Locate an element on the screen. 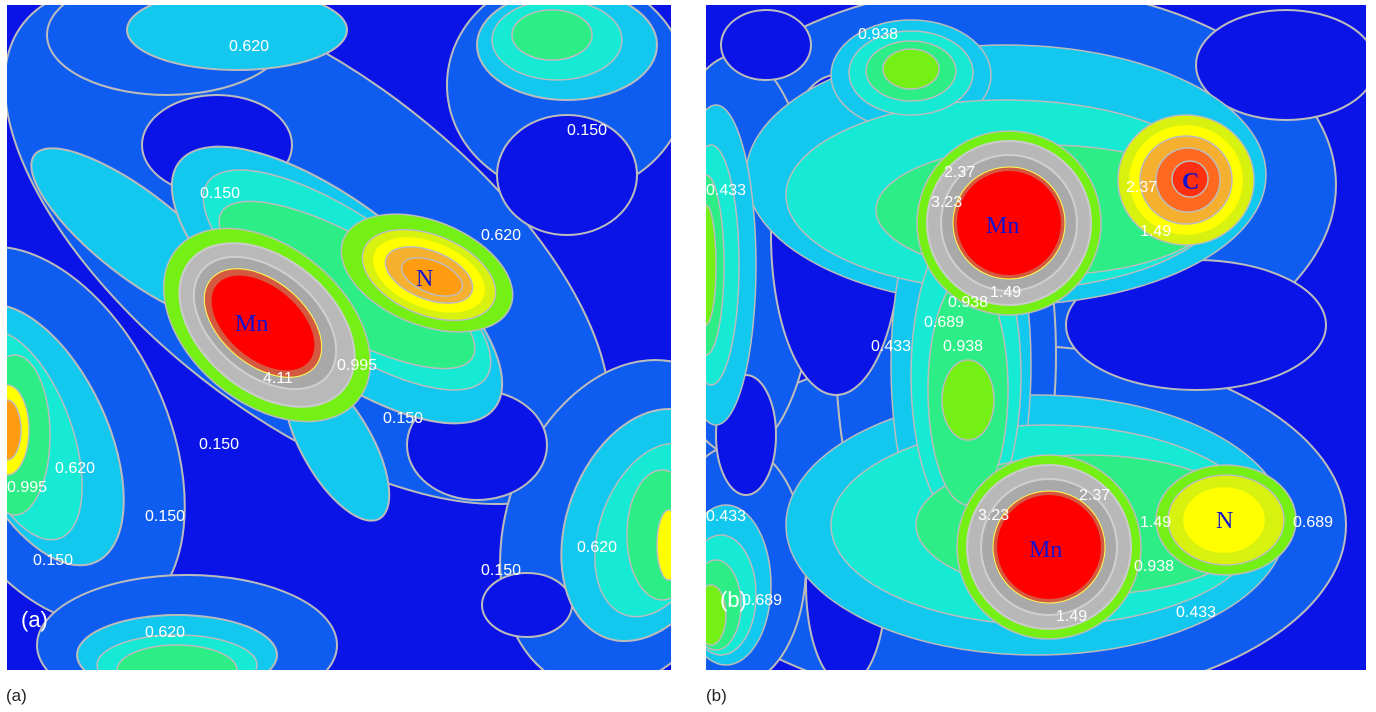 Image resolution: width=1376 pixels, height=712 pixels. panel-a-inner-label: (a) is located at coordinates (34, 619).